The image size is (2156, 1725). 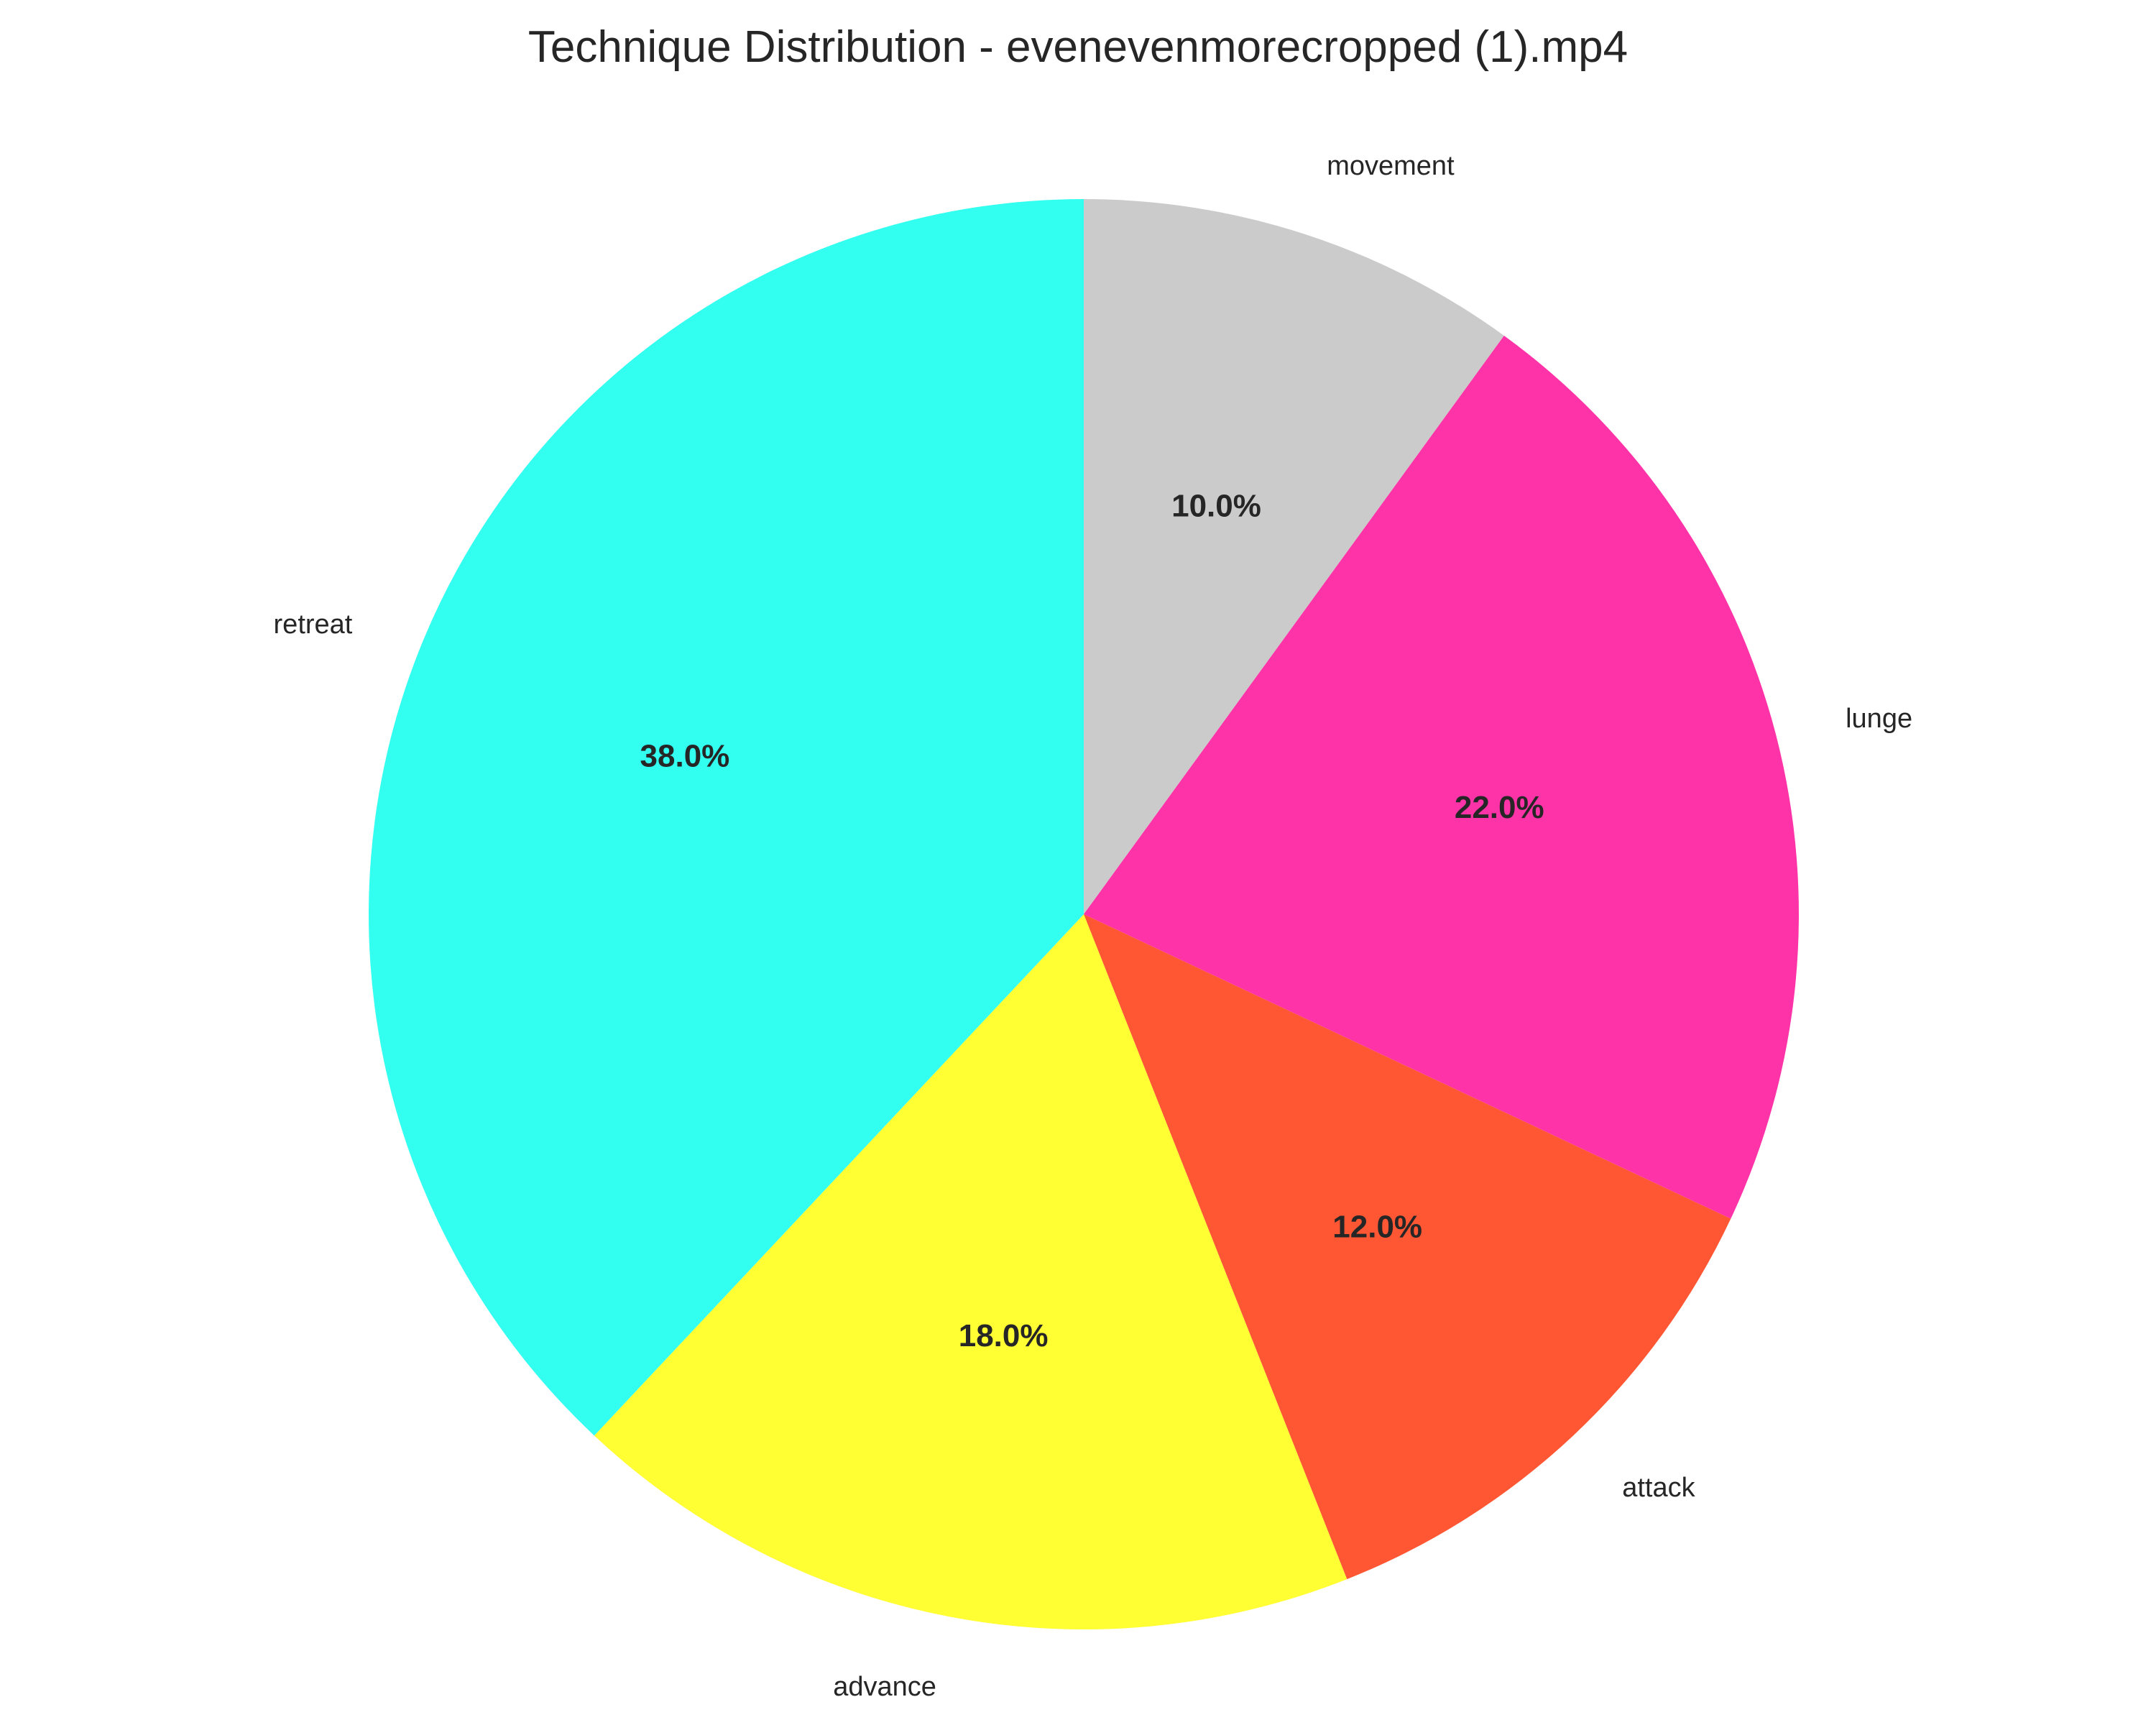 I want to click on slice-label-advance: advance, so click(x=884, y=1687).